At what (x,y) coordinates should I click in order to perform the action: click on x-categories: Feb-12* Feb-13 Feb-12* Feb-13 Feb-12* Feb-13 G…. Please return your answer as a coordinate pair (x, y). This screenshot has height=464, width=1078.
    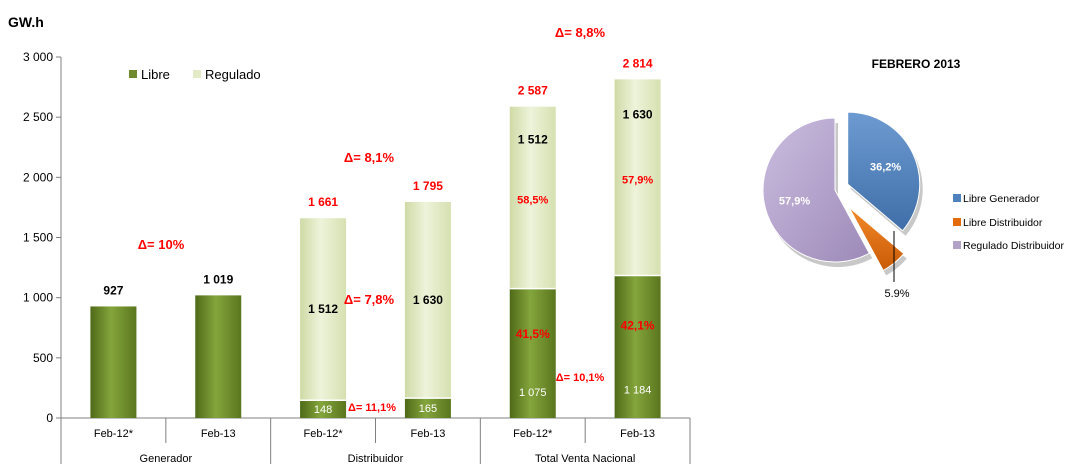
    Looking at the image, I should click on (375, 441).